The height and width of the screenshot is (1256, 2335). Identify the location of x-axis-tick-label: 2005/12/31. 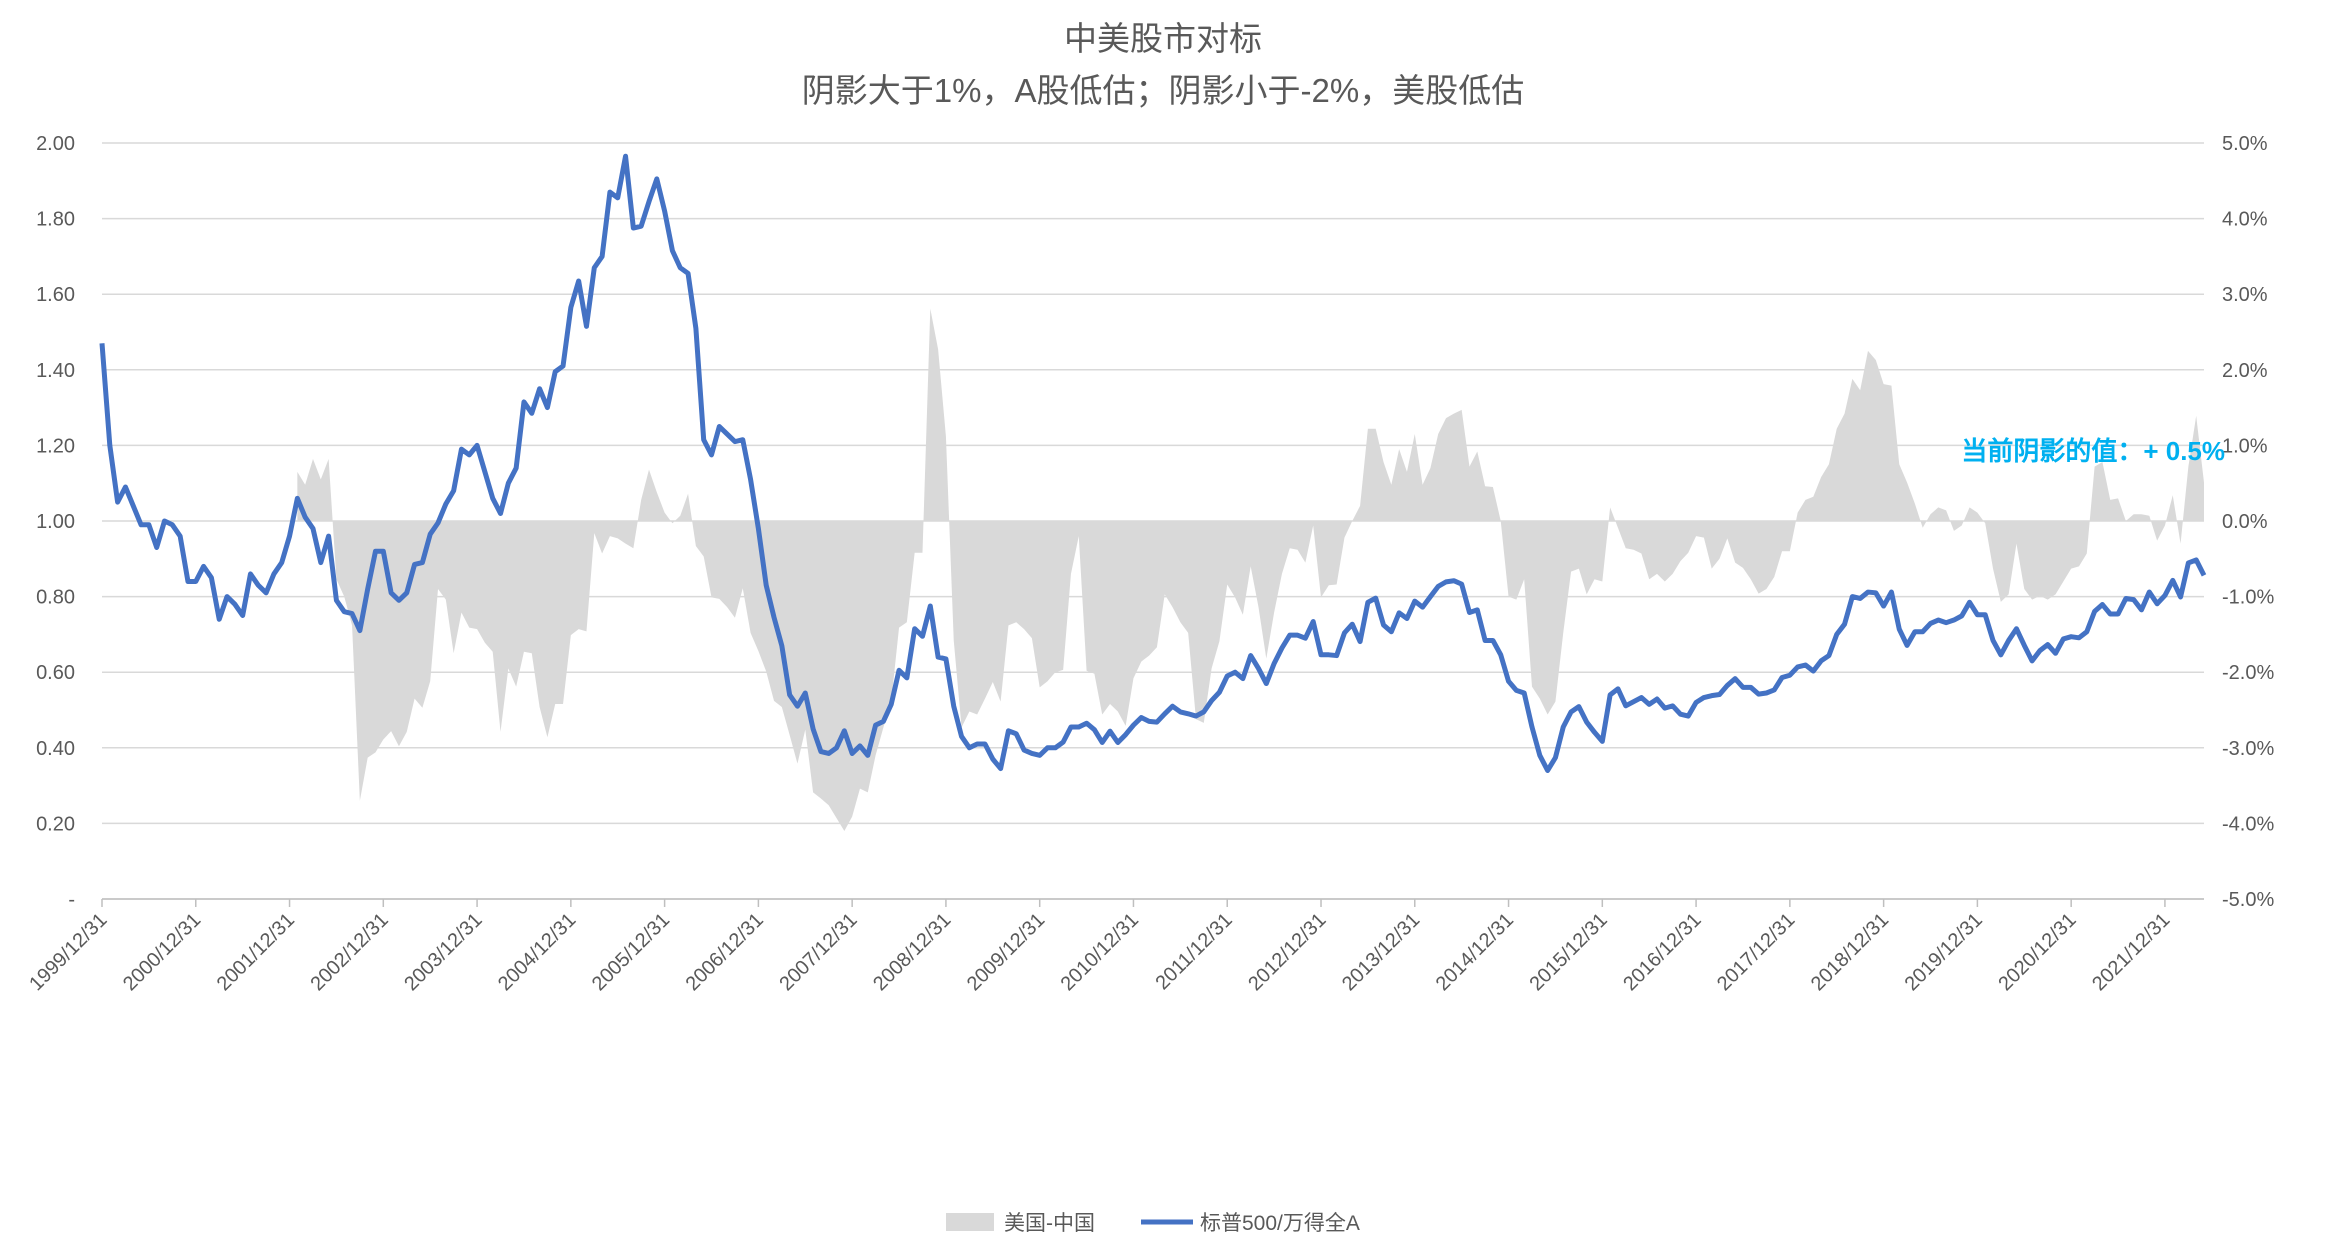
(631, 952).